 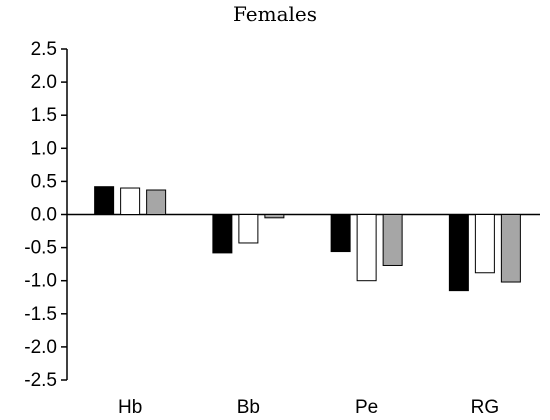 I want to click on y-tick-label: 0.5, so click(x=44, y=181).